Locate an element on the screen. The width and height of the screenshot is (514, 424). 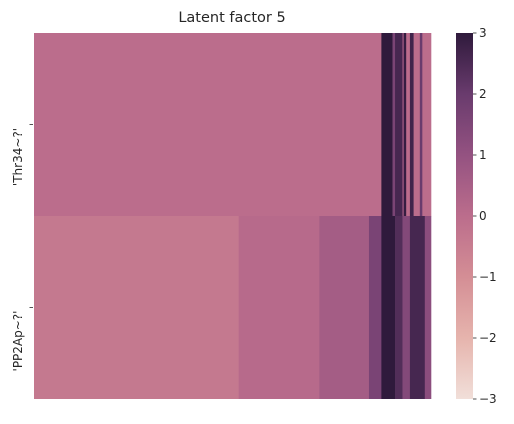
row-label-pp2ap: 'PP2Ap~?' is located at coordinates (18, 341).